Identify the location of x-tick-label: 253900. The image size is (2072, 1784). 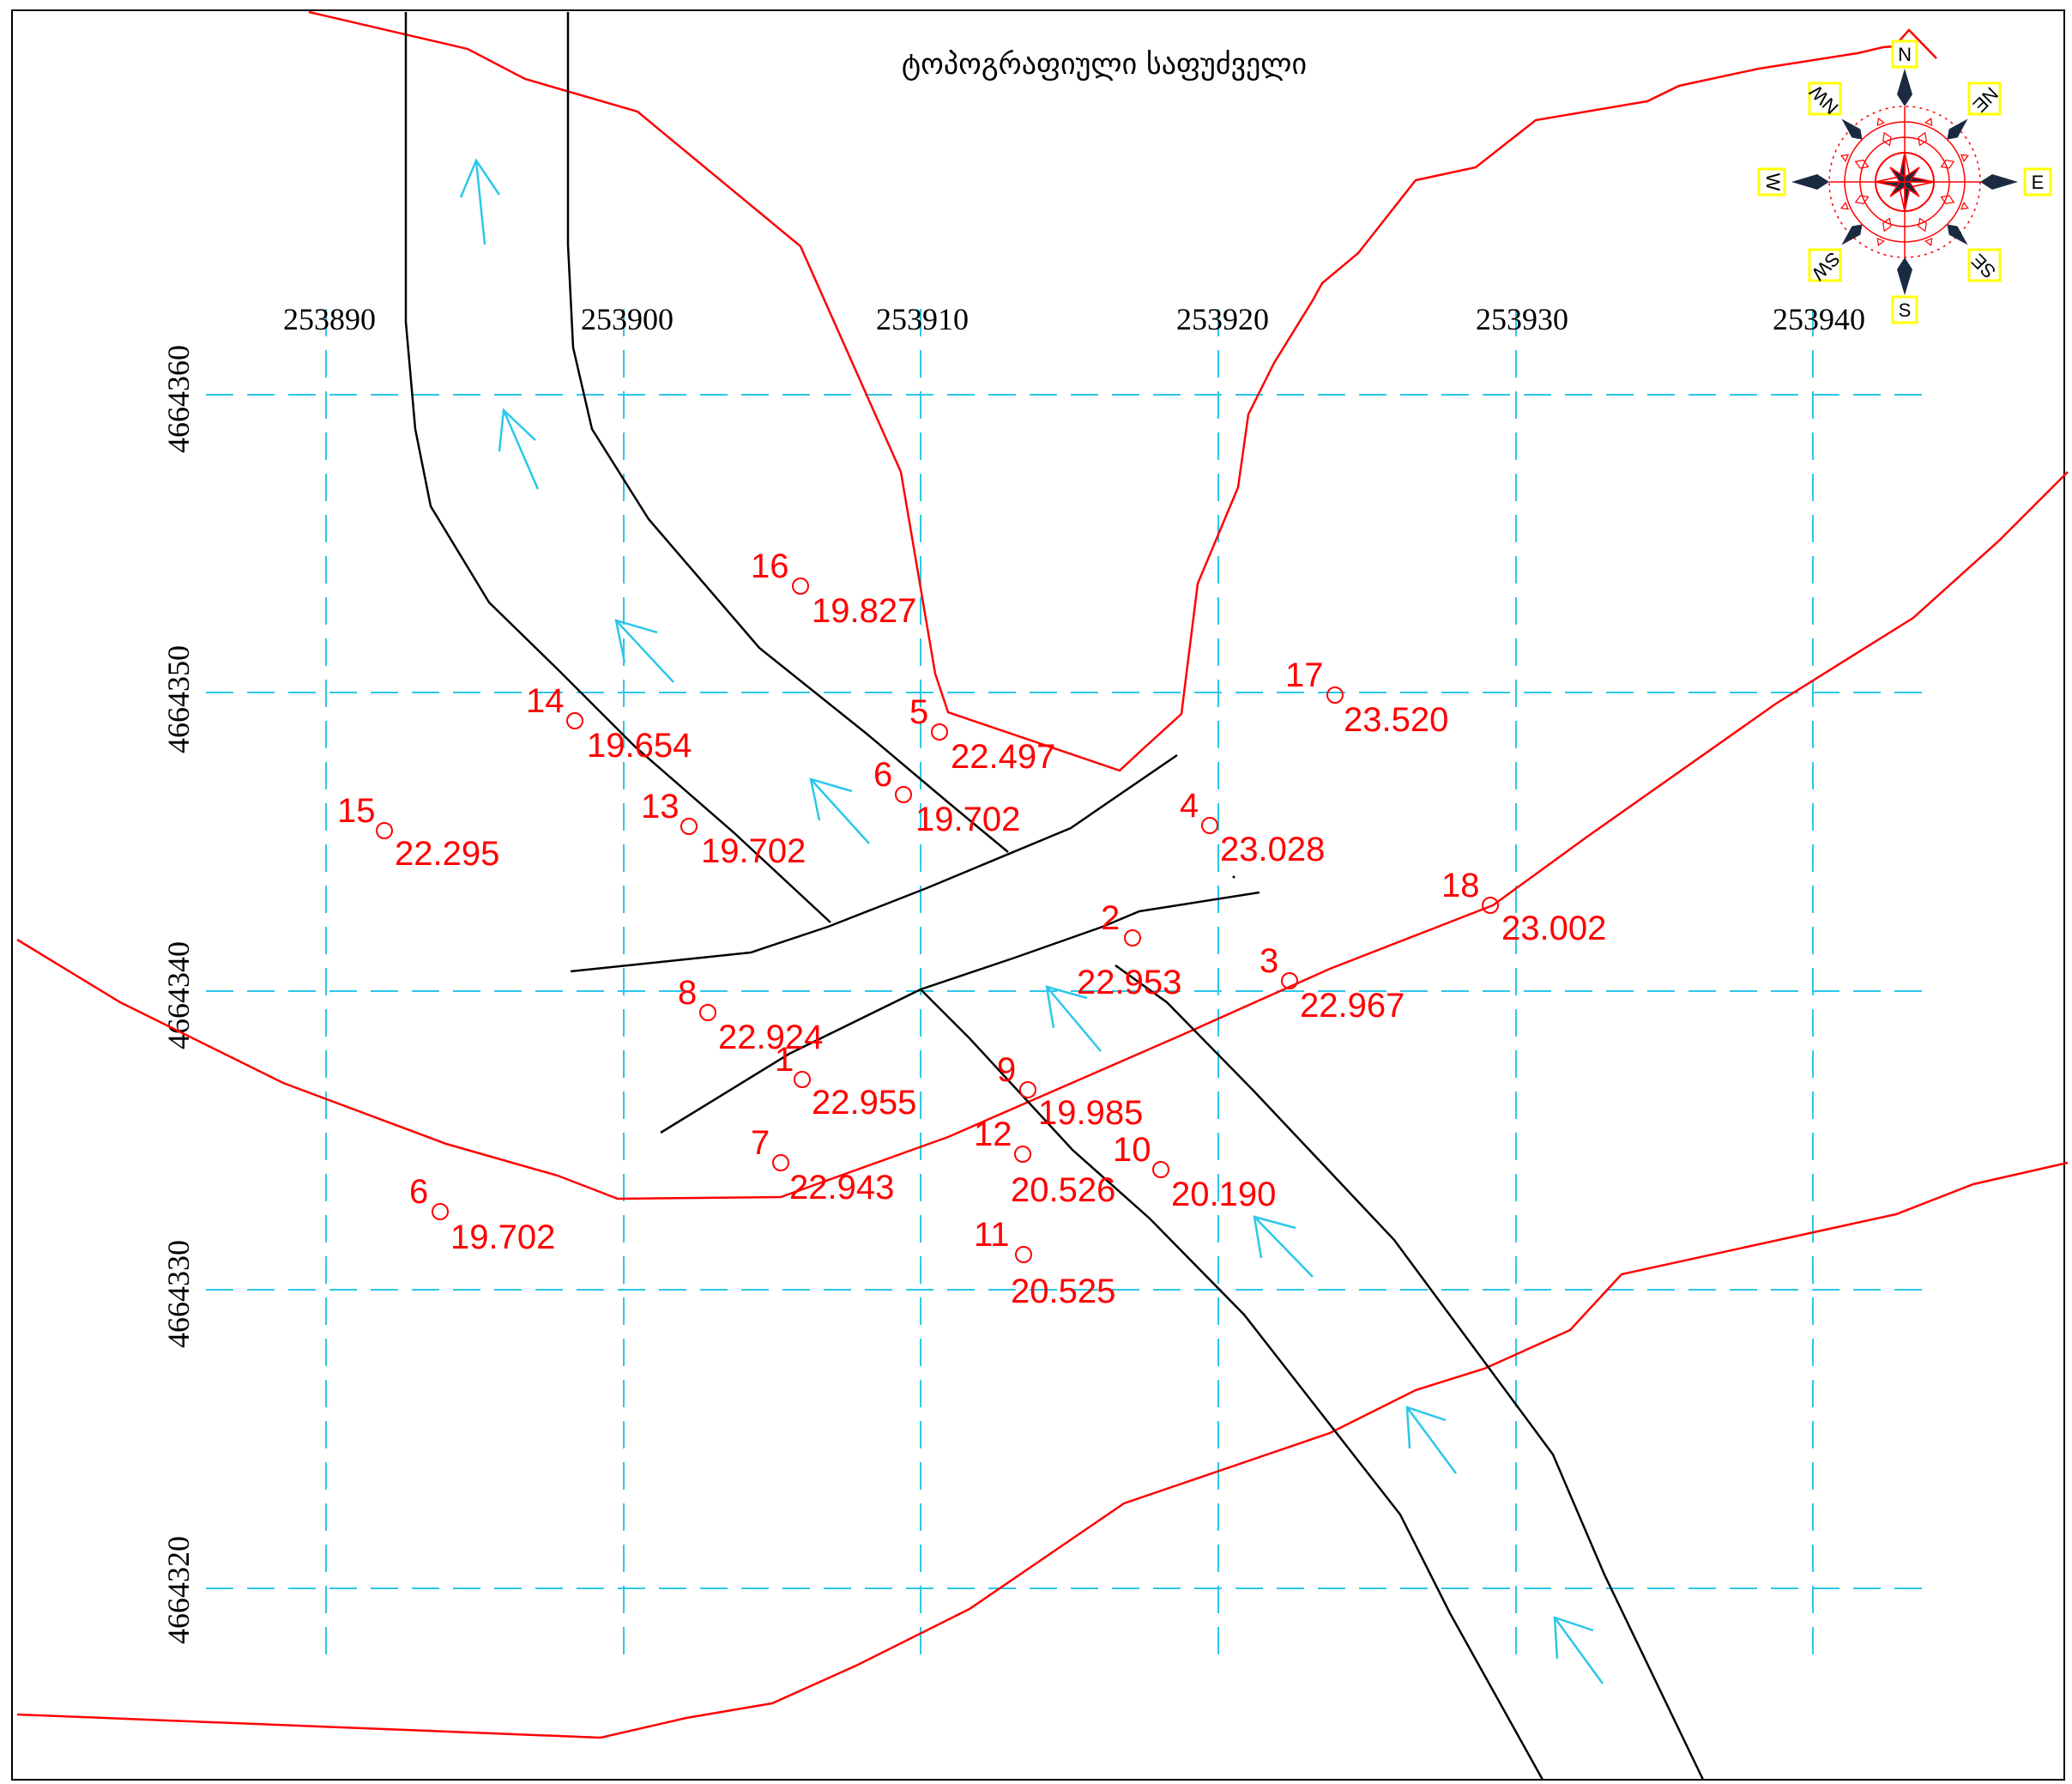
(627, 319).